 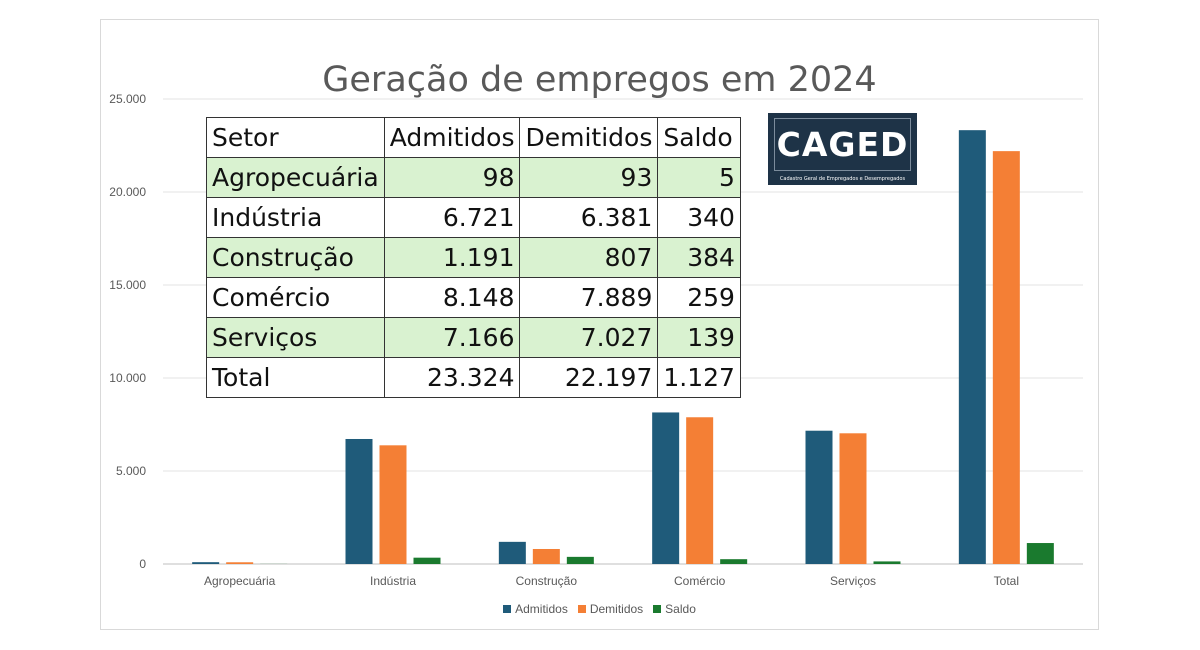 I want to click on legend-label: Saldo, so click(x=680, y=609).